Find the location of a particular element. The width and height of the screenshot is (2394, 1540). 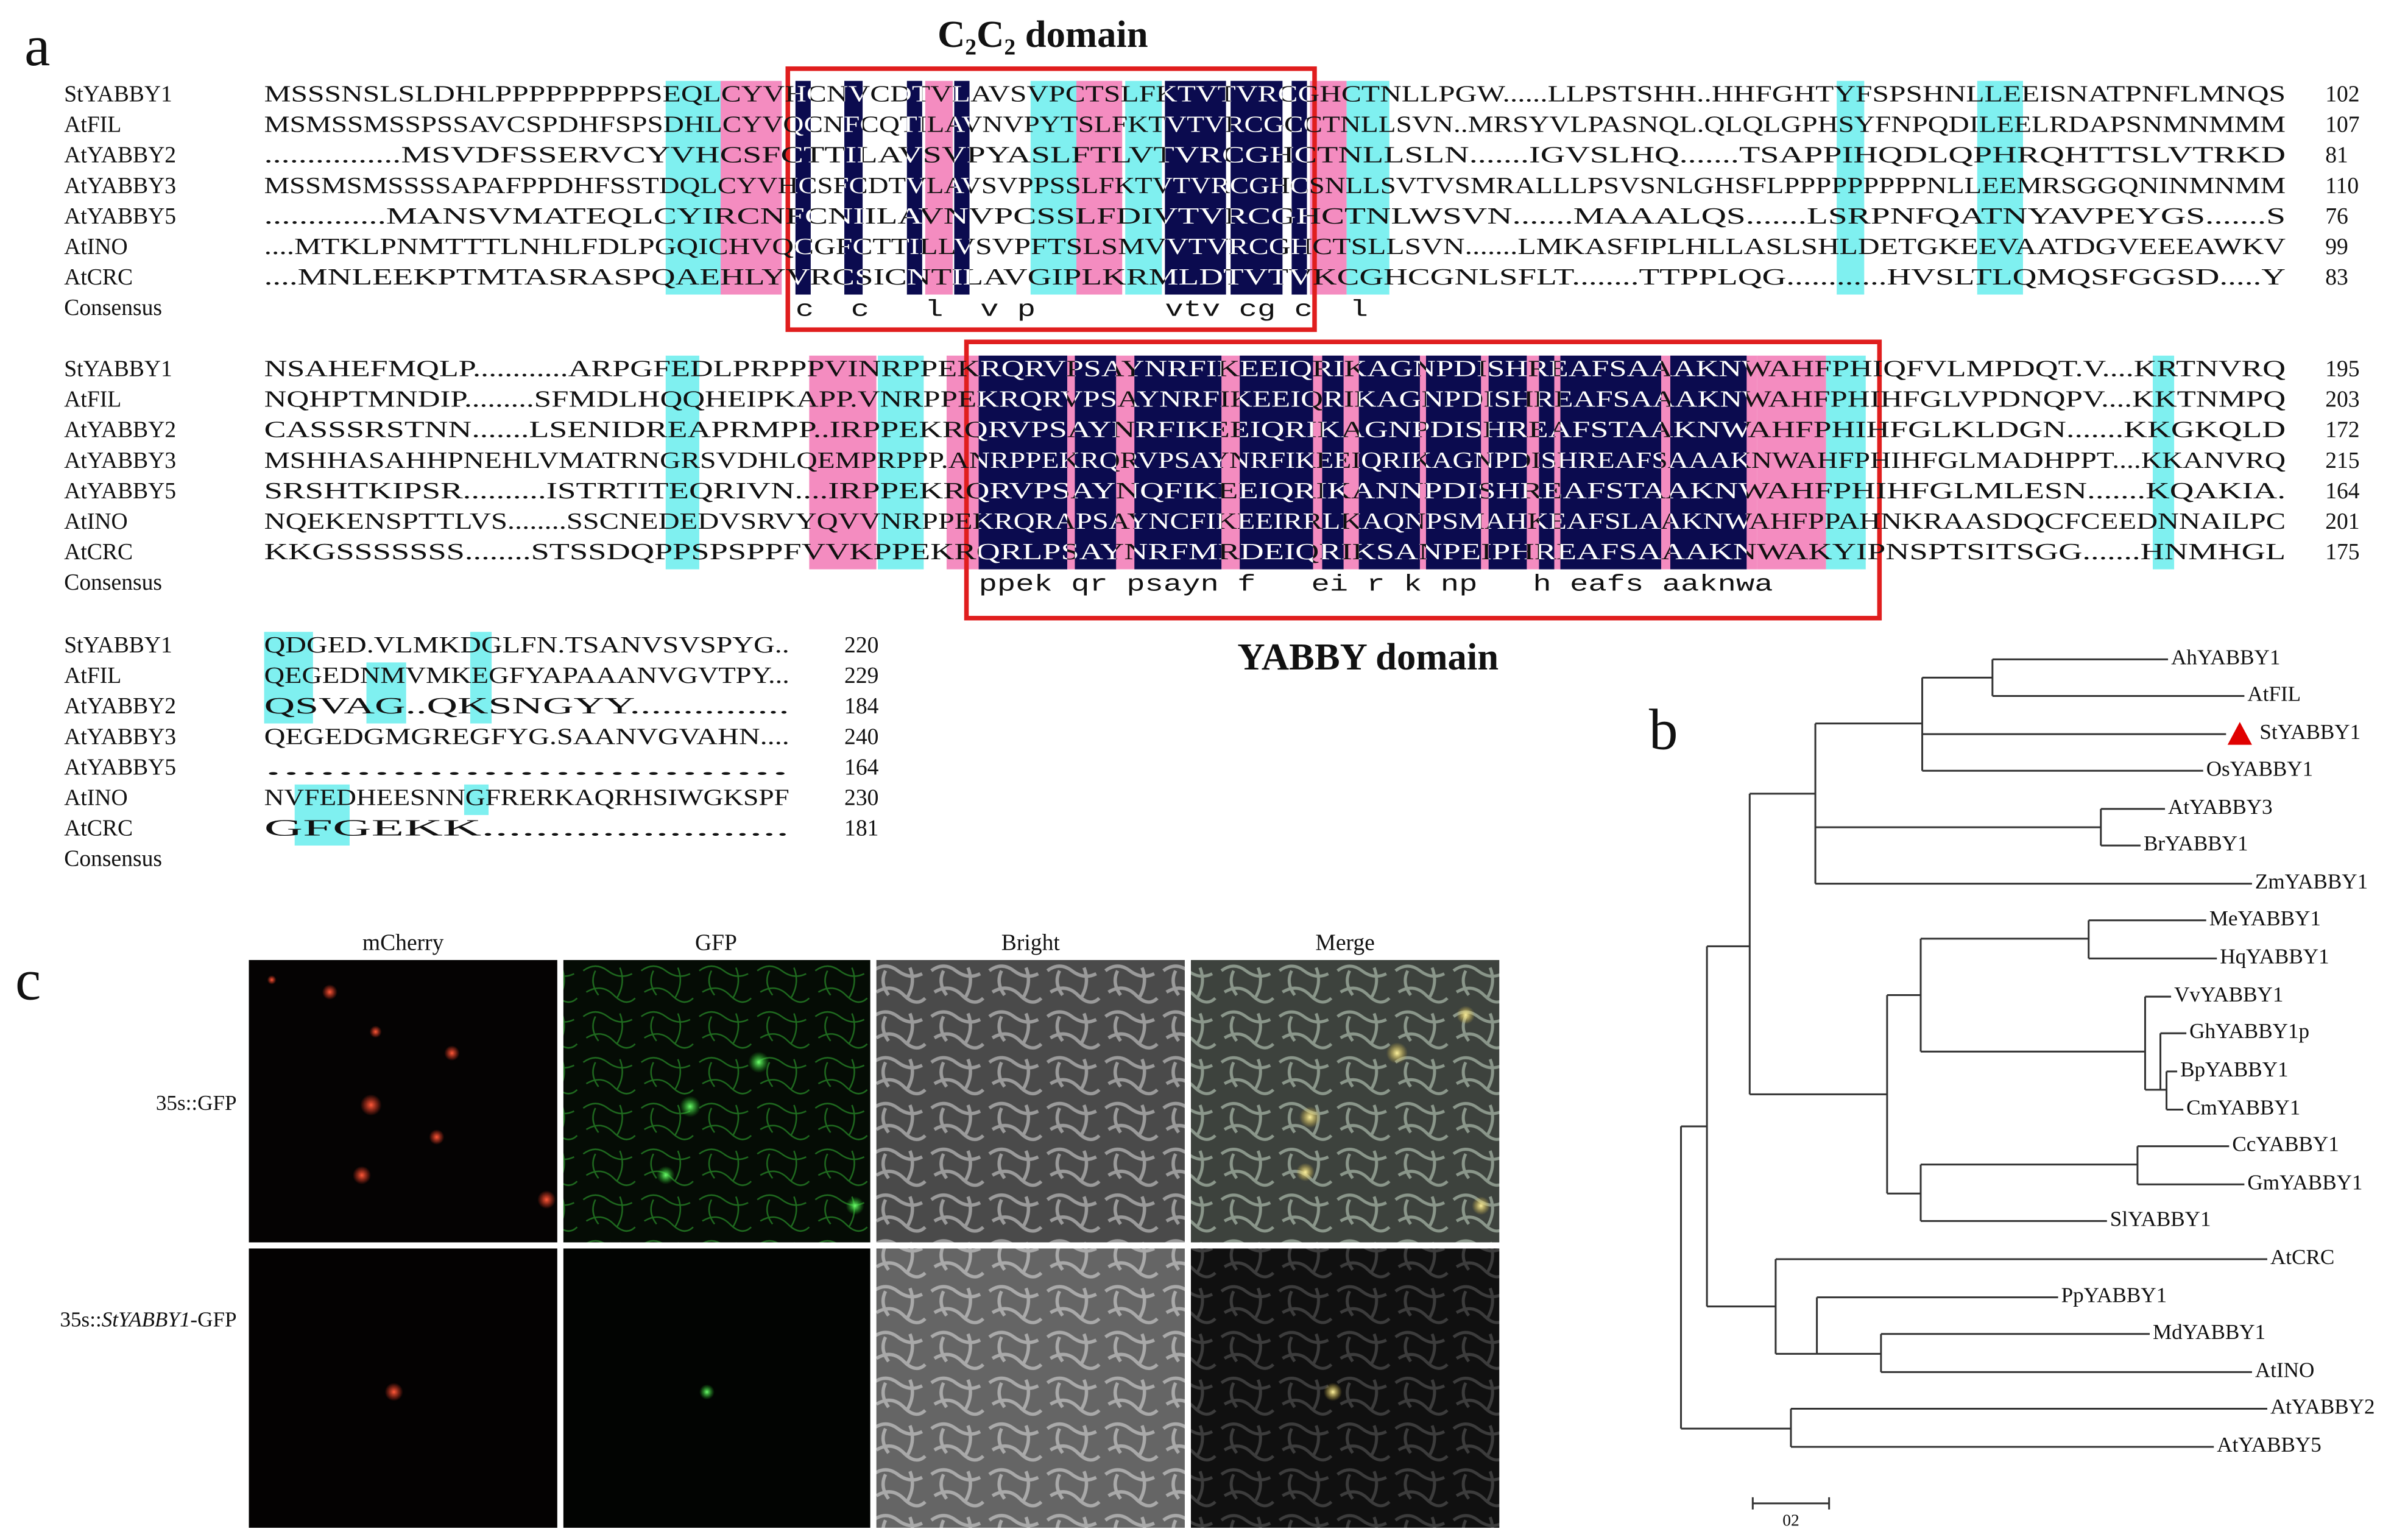

leaf-label: AtYABBY2 is located at coordinates (2322, 1407).